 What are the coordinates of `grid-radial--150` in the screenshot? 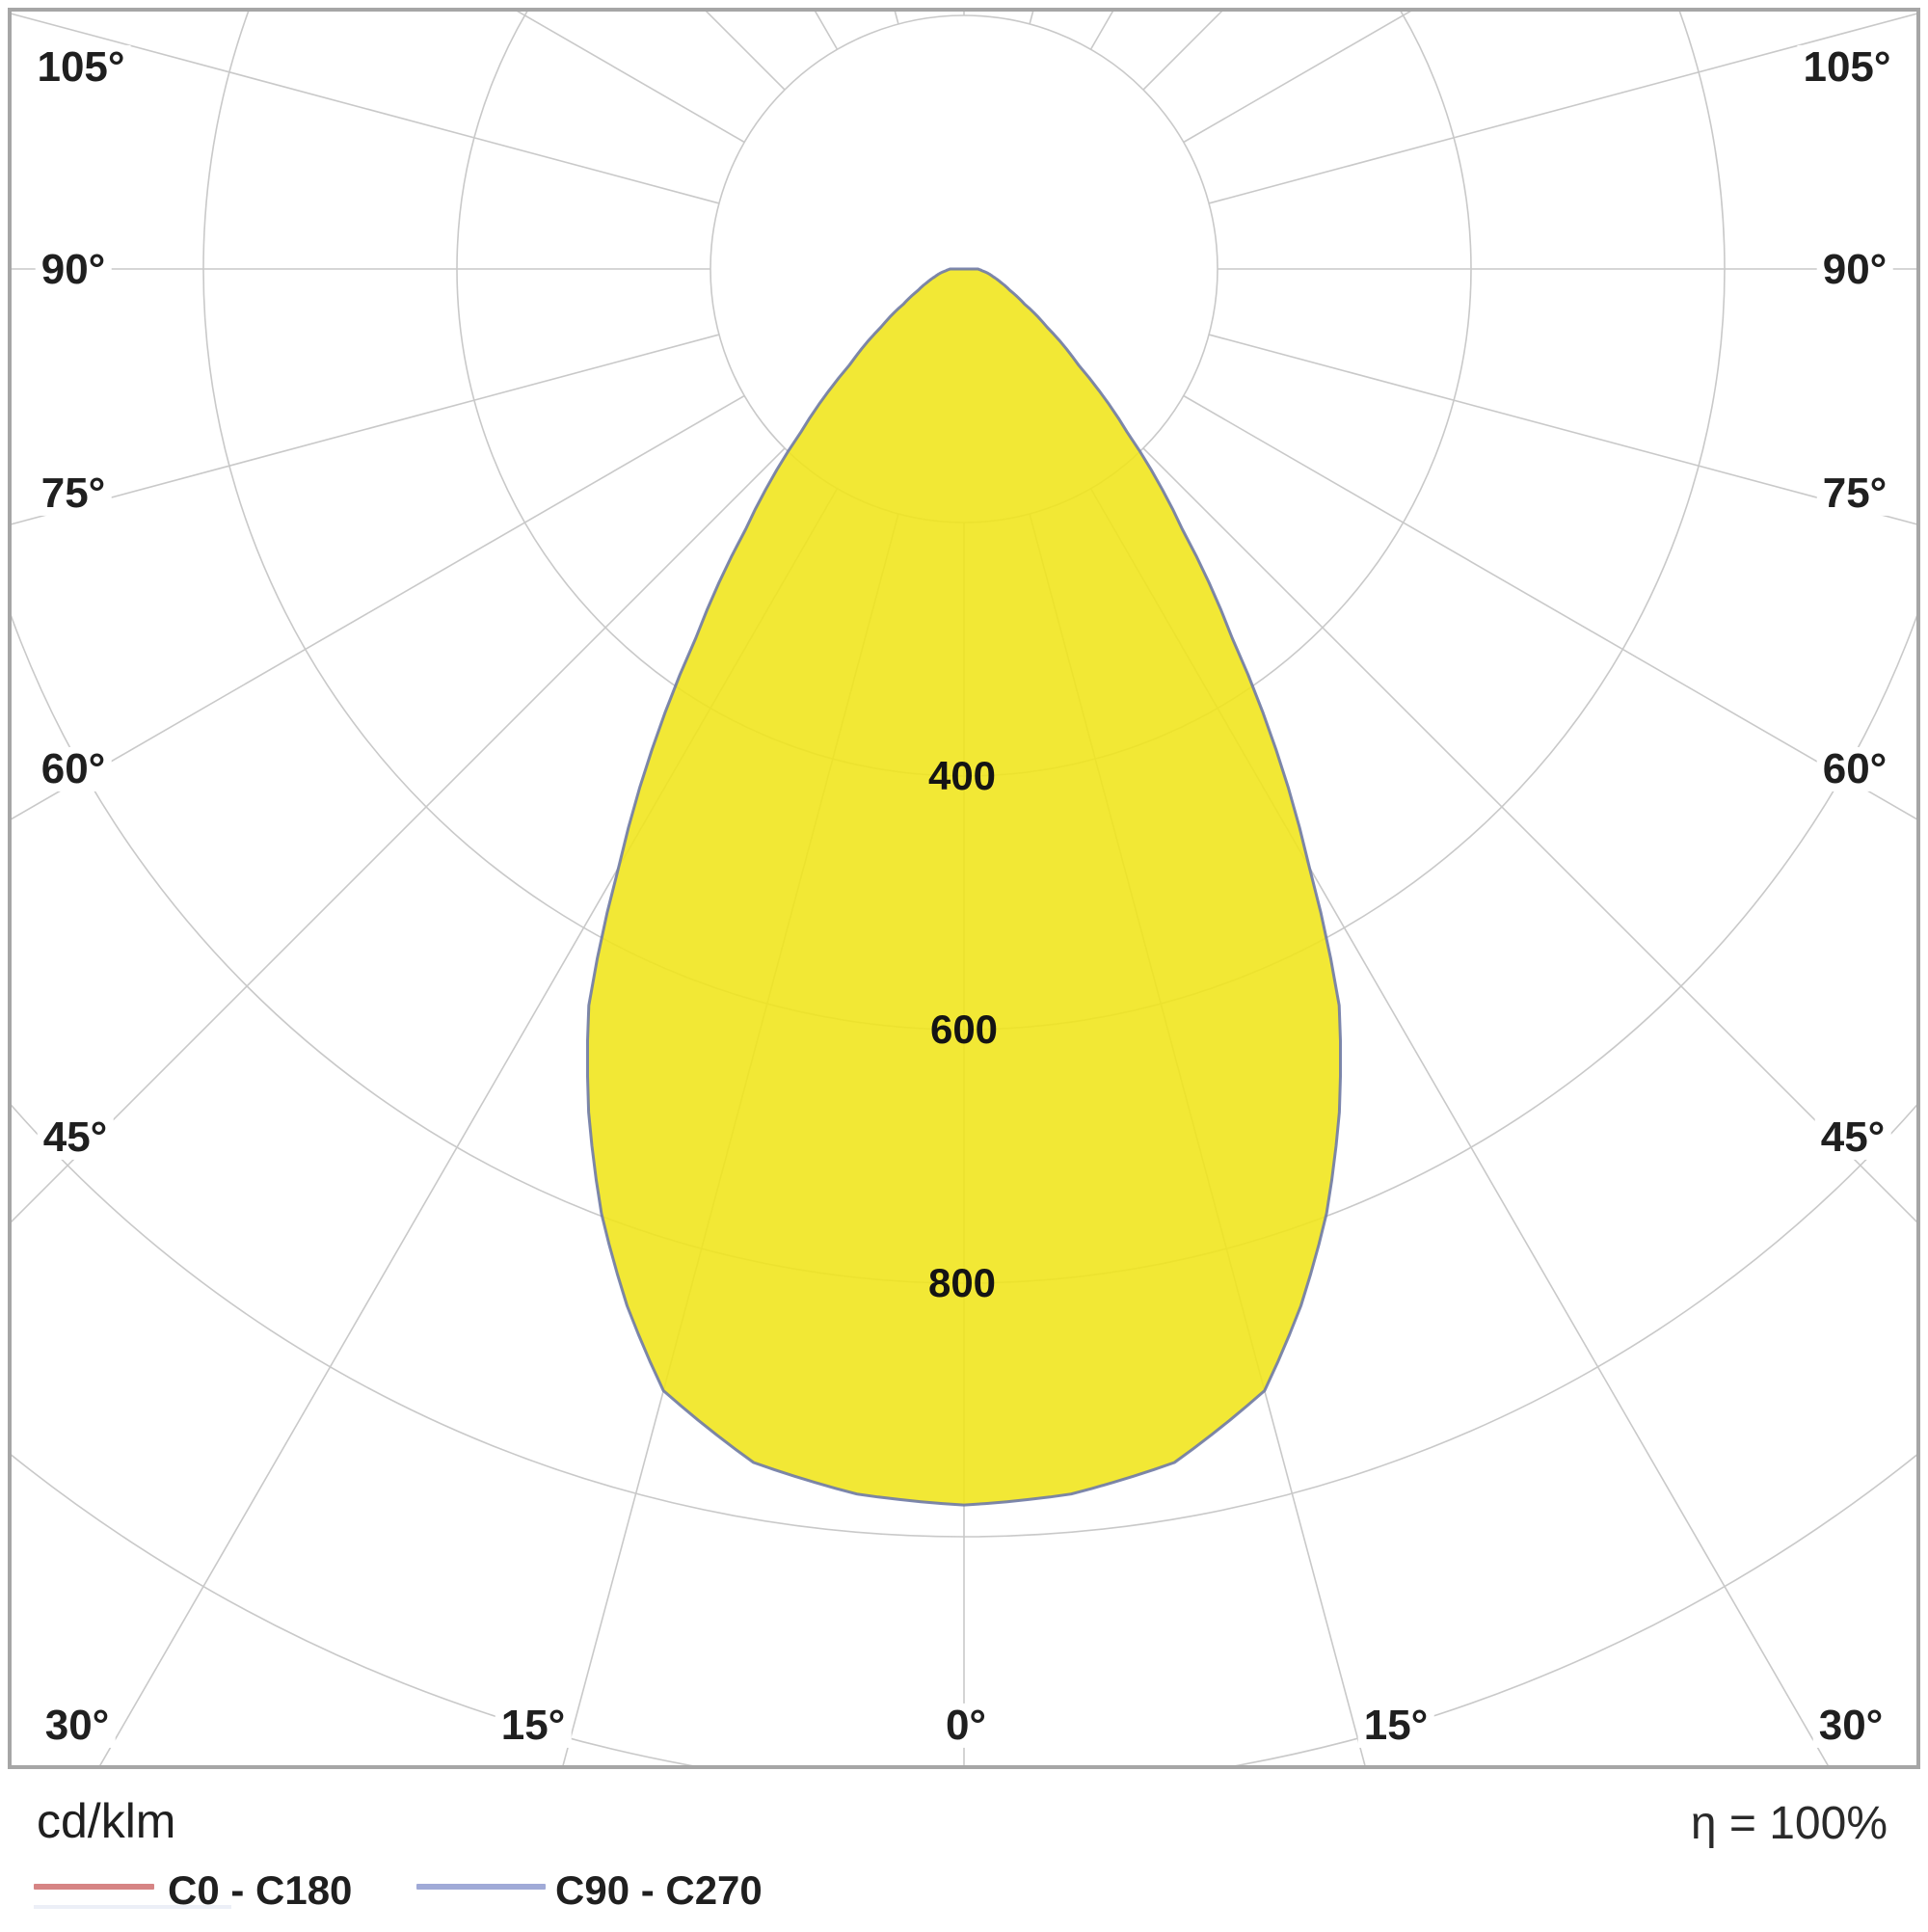 It's located at (826, 31).